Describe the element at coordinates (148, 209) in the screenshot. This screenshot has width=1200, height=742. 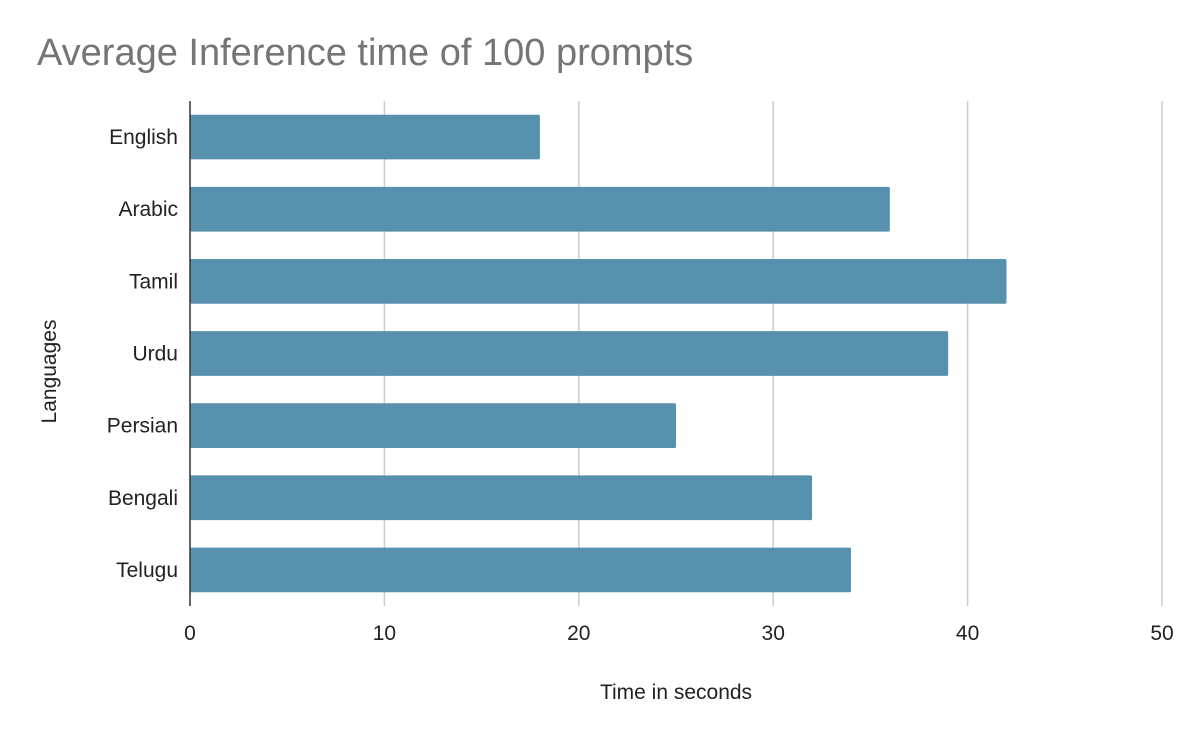
I see `y-tick-label: Arabic` at that location.